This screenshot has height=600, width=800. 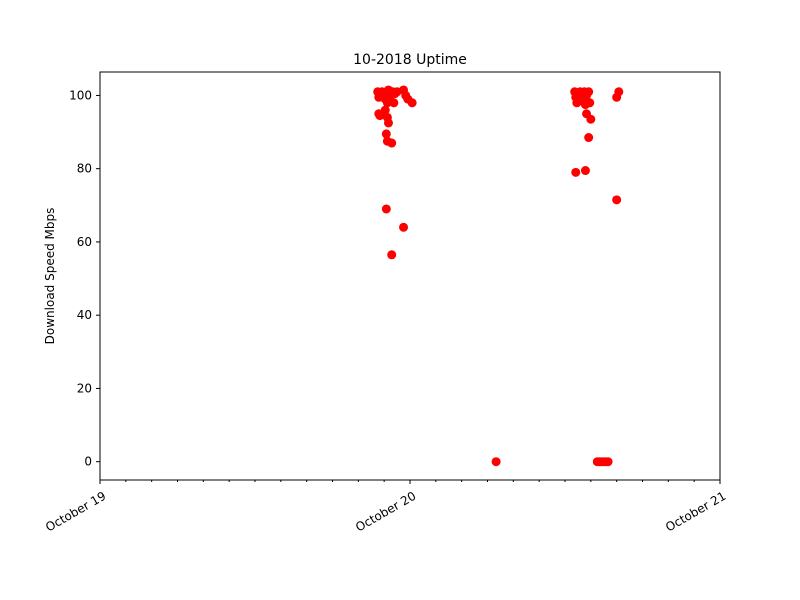 What do you see at coordinates (84, 278) in the screenshot?
I see `y-axis: 0 20 40 60 80 100` at bounding box center [84, 278].